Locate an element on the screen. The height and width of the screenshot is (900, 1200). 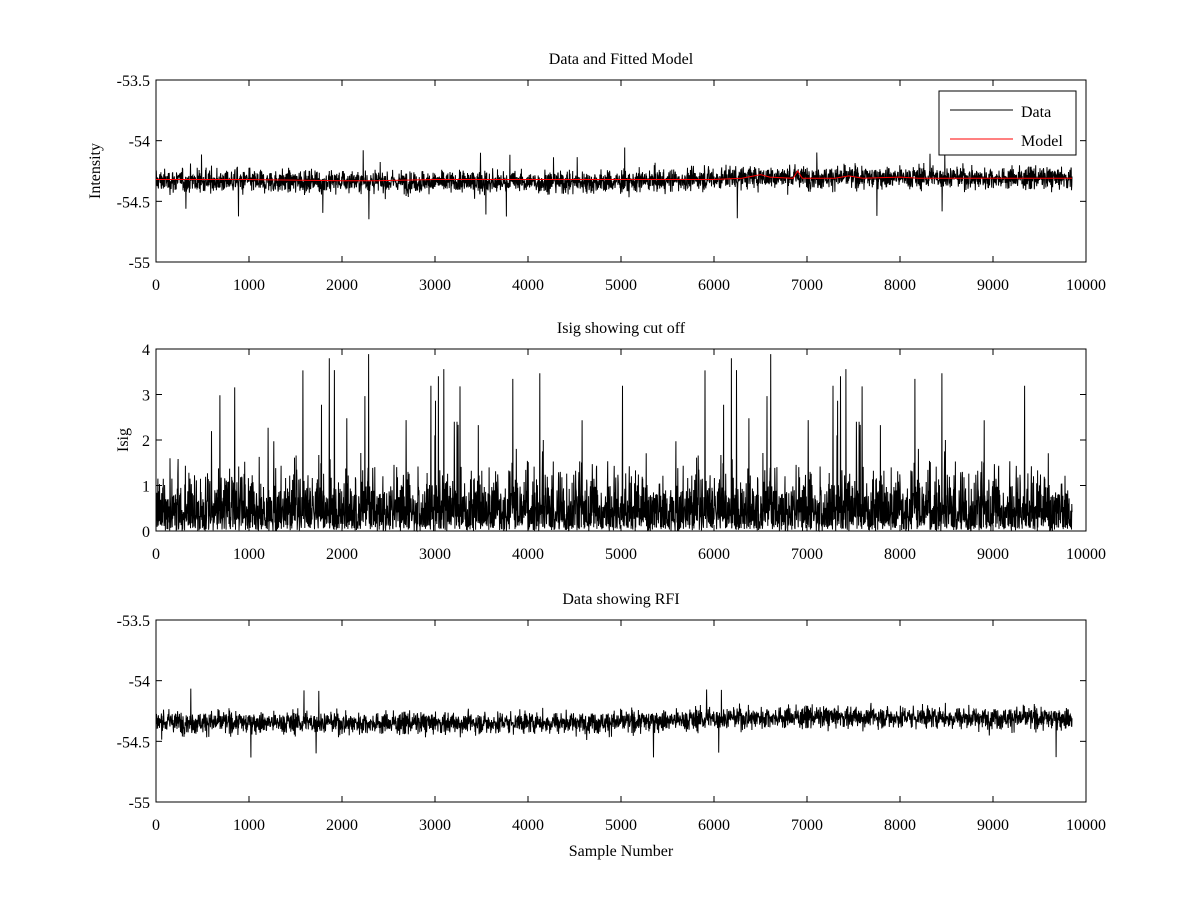
x-axis-label: Sample Number is located at coordinates (621, 851).